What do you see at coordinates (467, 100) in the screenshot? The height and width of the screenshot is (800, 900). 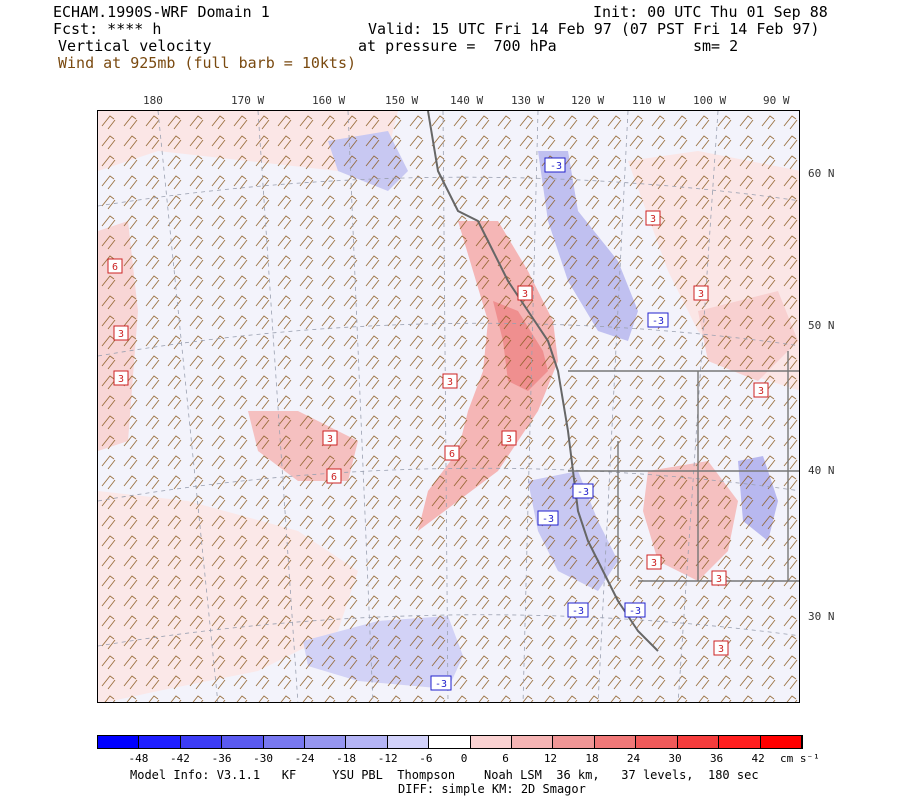 I see `lon-label: 140 W` at bounding box center [467, 100].